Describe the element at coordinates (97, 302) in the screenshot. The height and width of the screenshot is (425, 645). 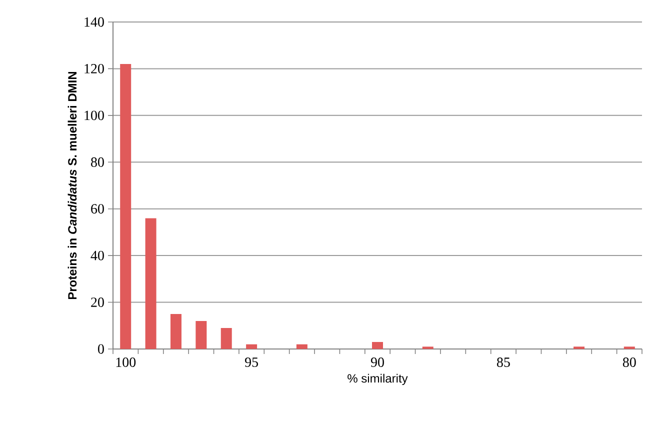
I see `y-tick-label: 20` at that location.